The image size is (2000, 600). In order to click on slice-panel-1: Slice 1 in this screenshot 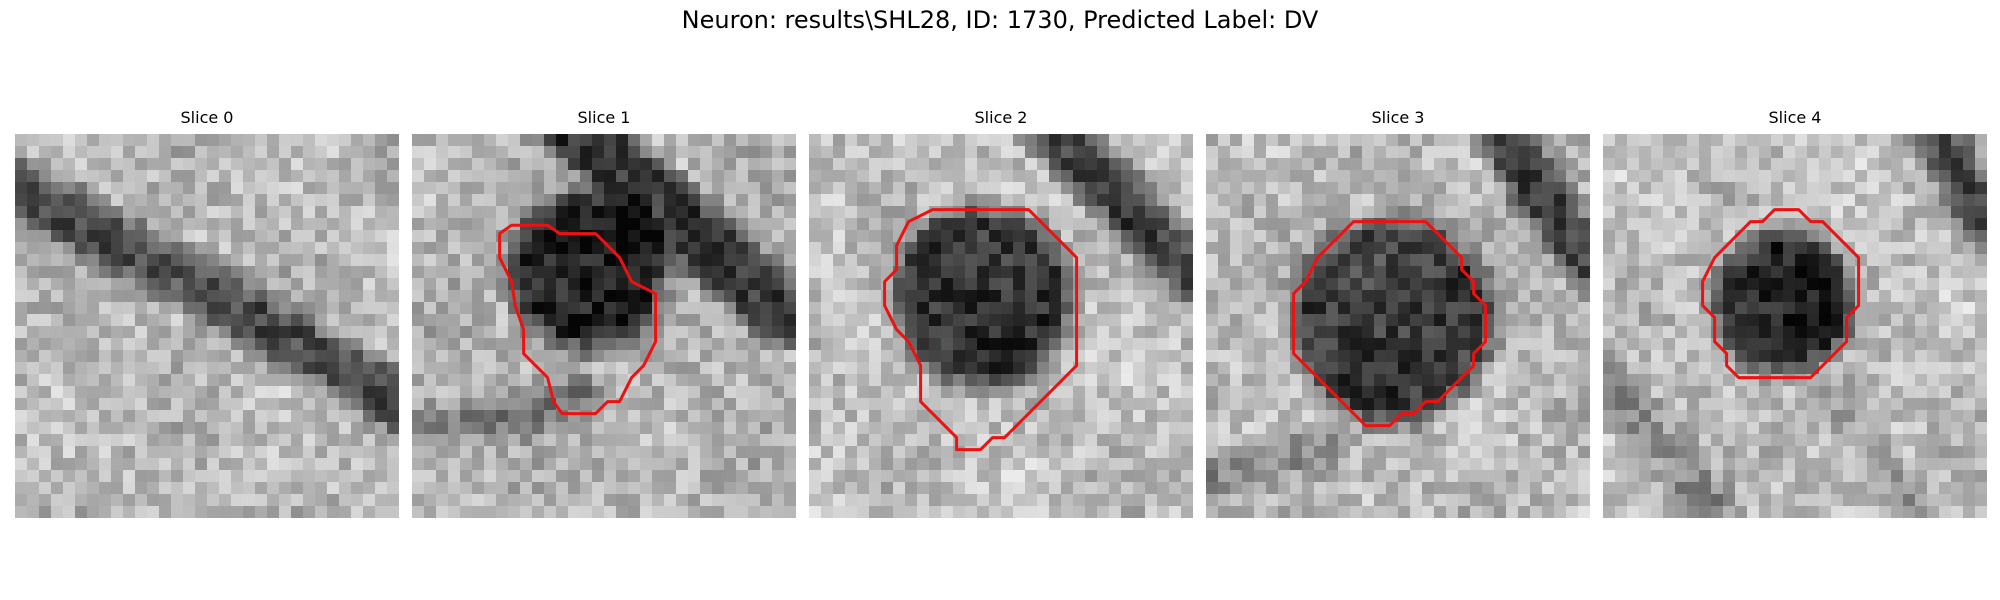, I will do `click(604, 315)`.